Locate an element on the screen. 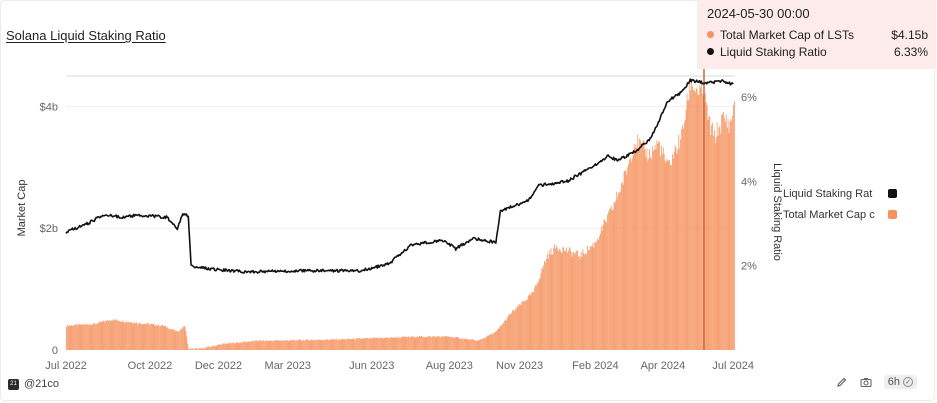 The width and height of the screenshot is (937, 403). source-credit: 21 @21co is located at coordinates (33, 384).